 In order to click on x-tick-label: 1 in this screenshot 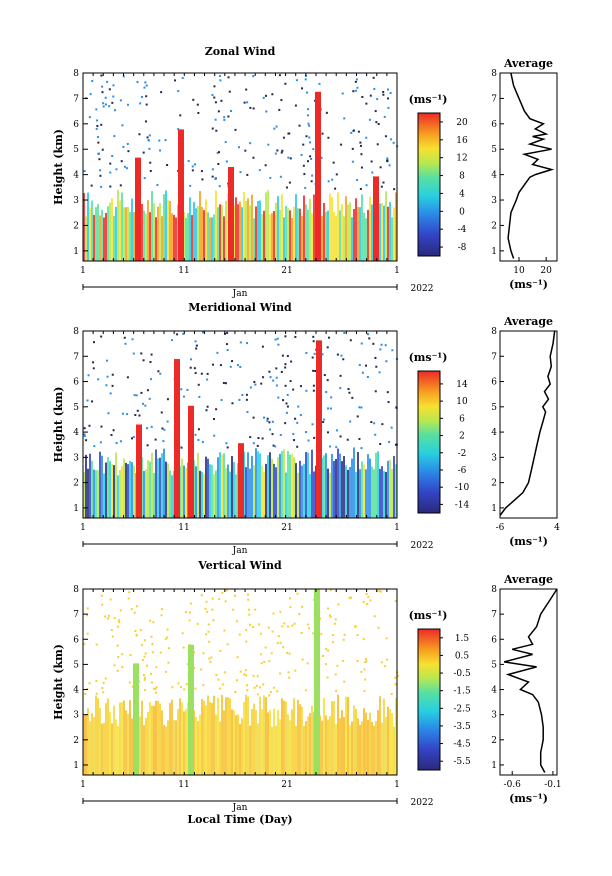, I will do `click(83, 785)`.